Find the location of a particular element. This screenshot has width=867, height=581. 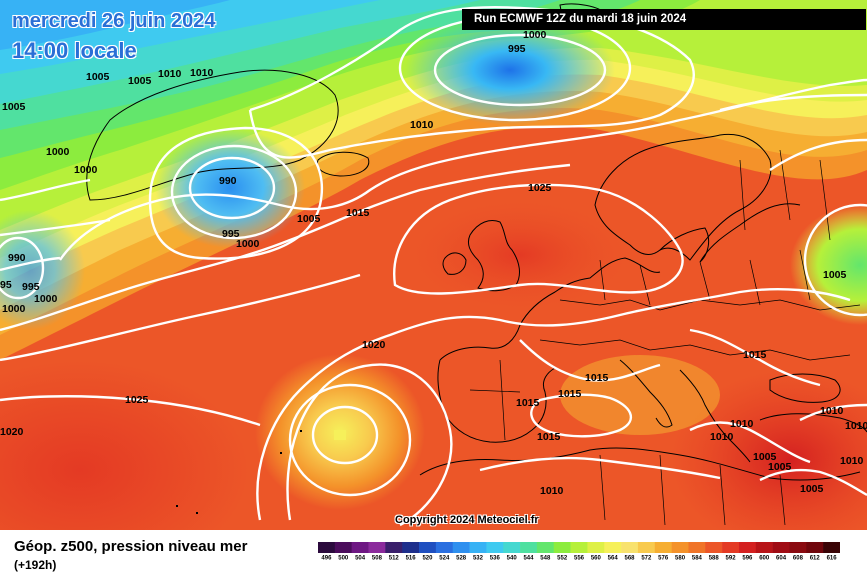

colorbar-label: 520 is located at coordinates (427, 558).